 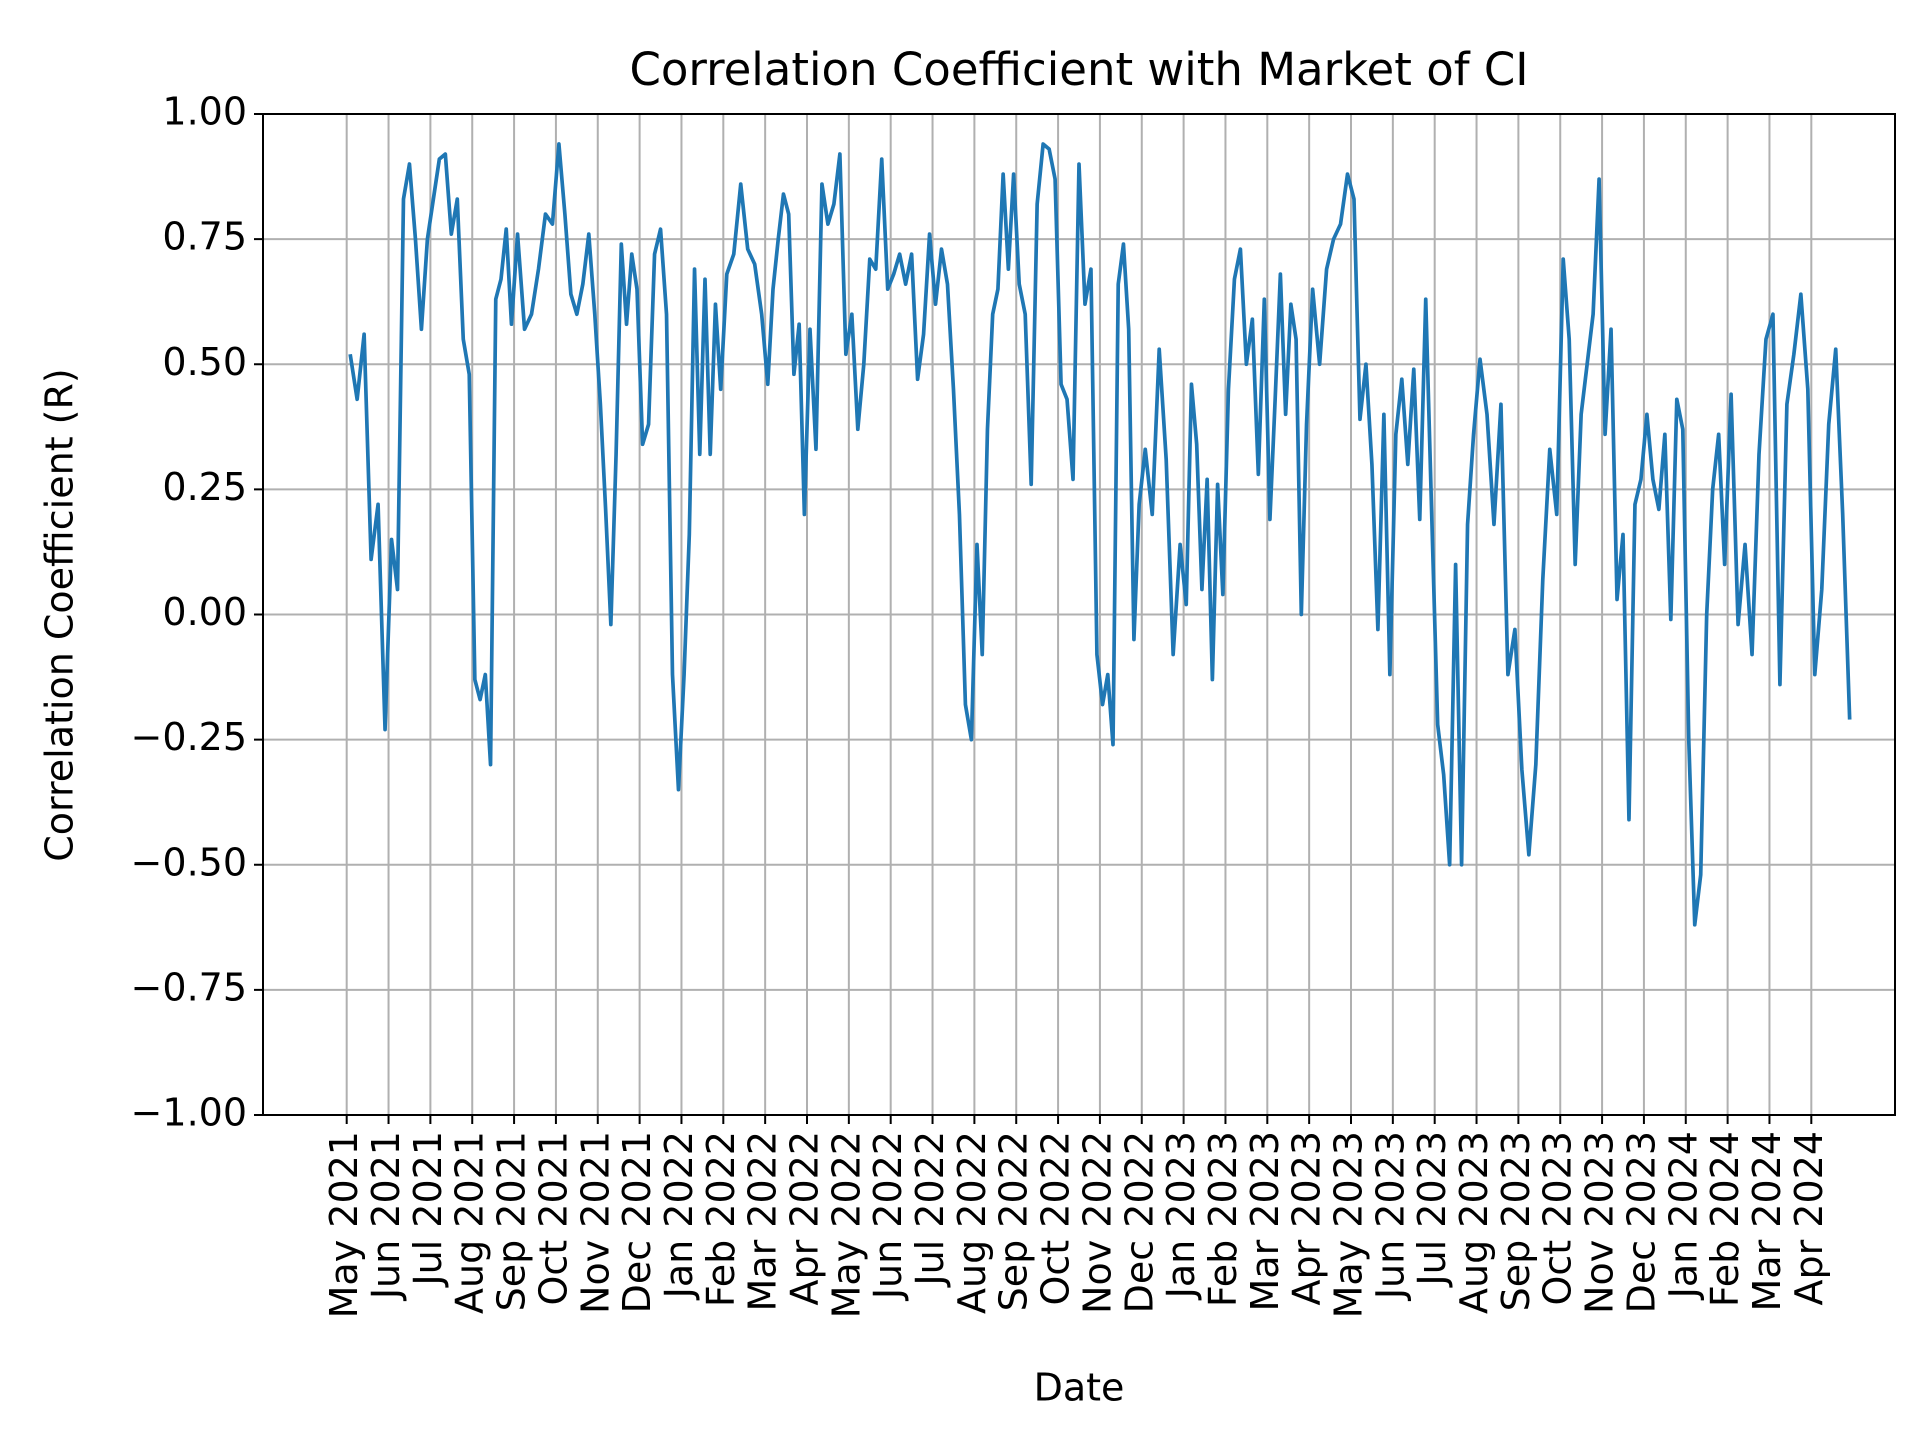 What do you see at coordinates (1725, 1219) in the screenshot?
I see `x-tick-label: Feb 2024` at bounding box center [1725, 1219].